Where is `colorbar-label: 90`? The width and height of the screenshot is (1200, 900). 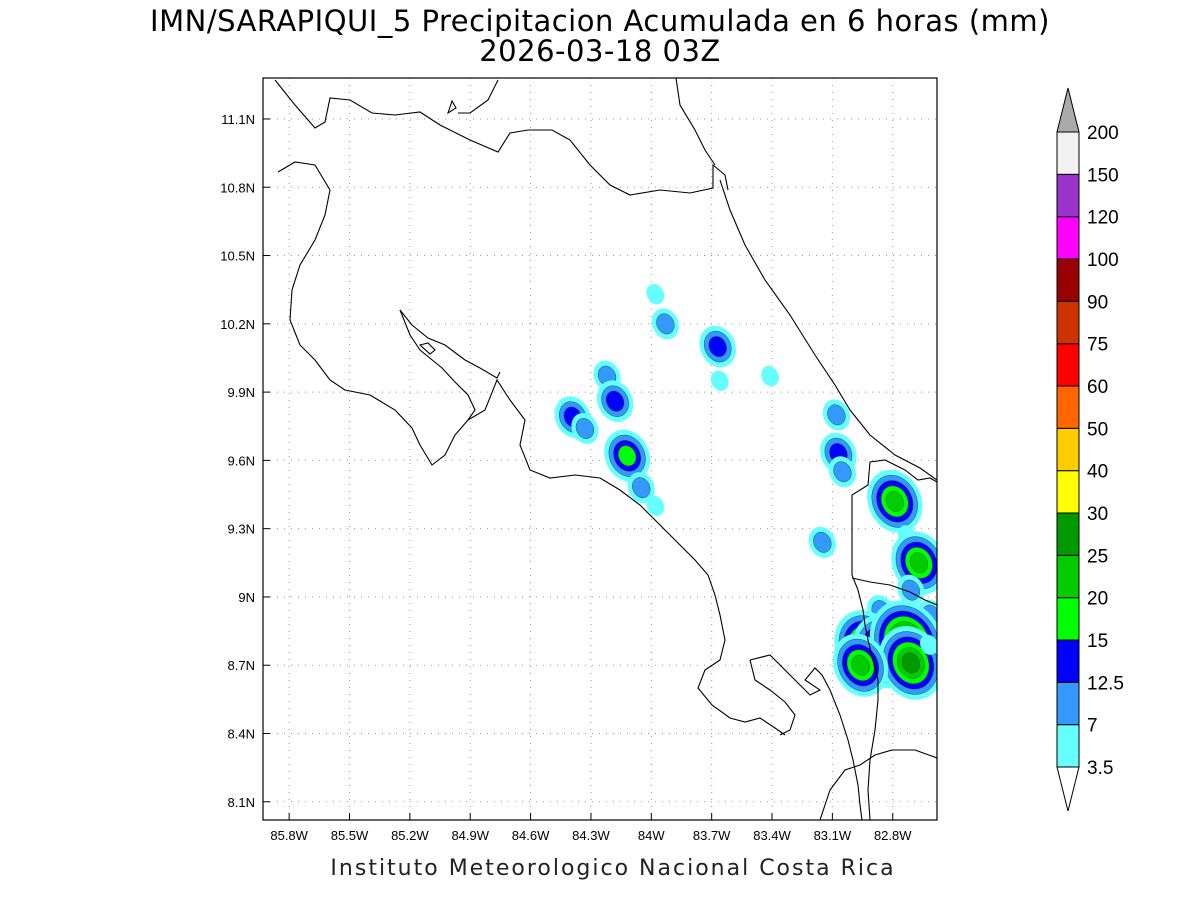 colorbar-label: 90 is located at coordinates (1097, 302).